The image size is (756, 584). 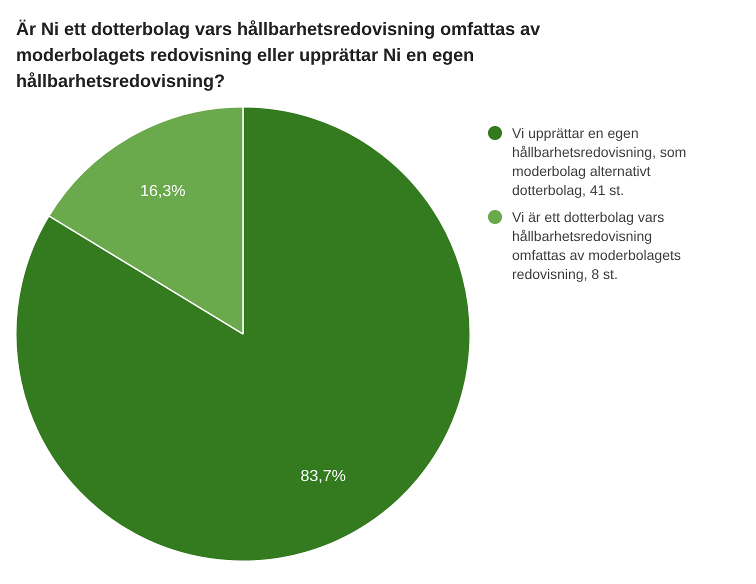 What do you see at coordinates (278, 55) in the screenshot?
I see `chart-title: Är Ni ett dotterbolag vars hållbarhetsredovisning omfattas av moderbolagets redovisning eller upprättar Ni en egen hållbarhetsredovisning?` at bounding box center [278, 55].